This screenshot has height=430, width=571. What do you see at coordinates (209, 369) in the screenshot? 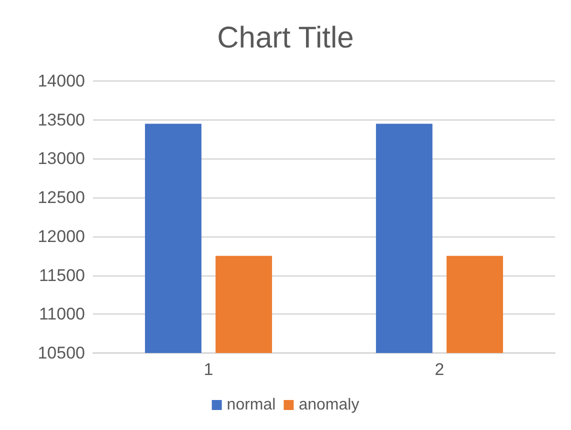
I see `x-tick-label: 1` at bounding box center [209, 369].